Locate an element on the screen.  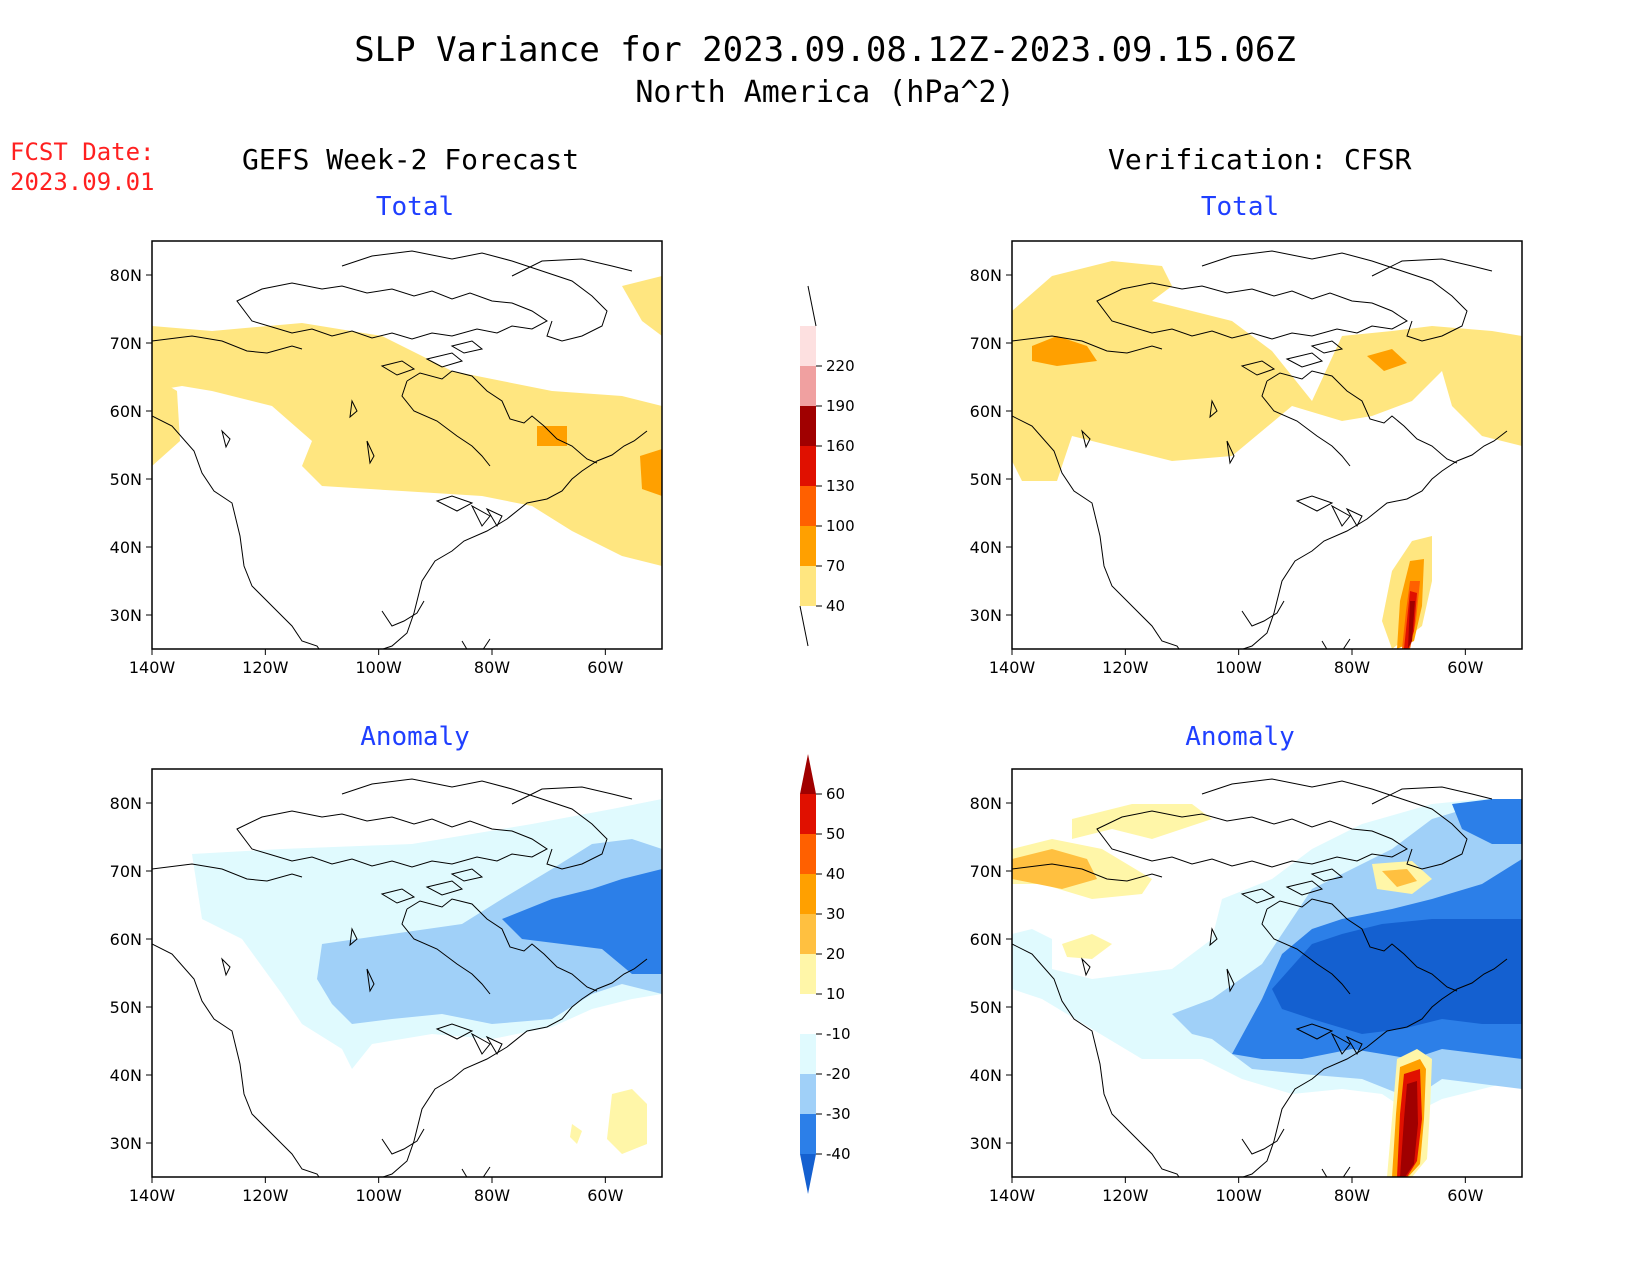
map-panel-ver-anom: 80N 70N 60N 50N 40N 30N 140W 120W 100W 80W 60W is located at coordinates (1246, 986).